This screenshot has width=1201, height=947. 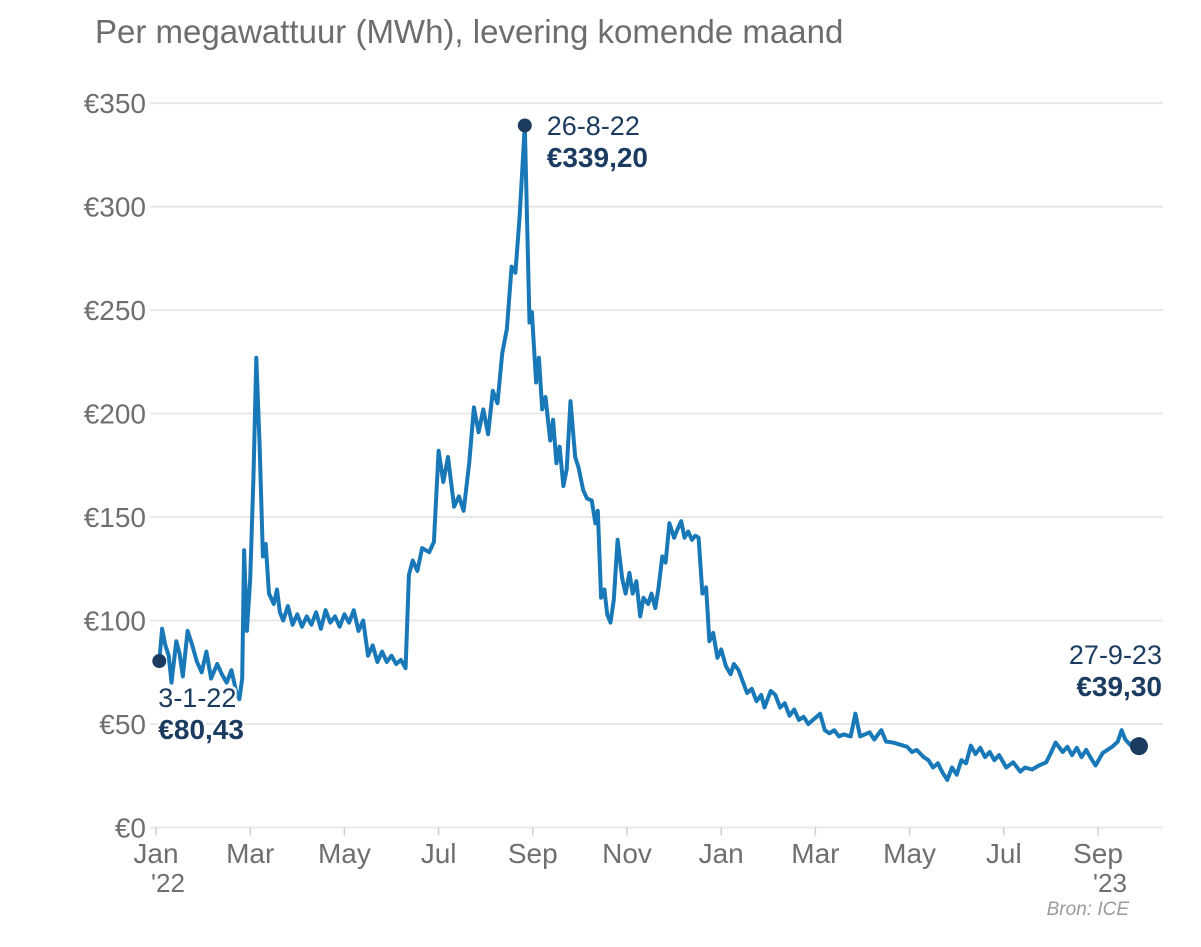 What do you see at coordinates (1115, 655) in the screenshot?
I see `annotation-end-date: 27-9-23` at bounding box center [1115, 655].